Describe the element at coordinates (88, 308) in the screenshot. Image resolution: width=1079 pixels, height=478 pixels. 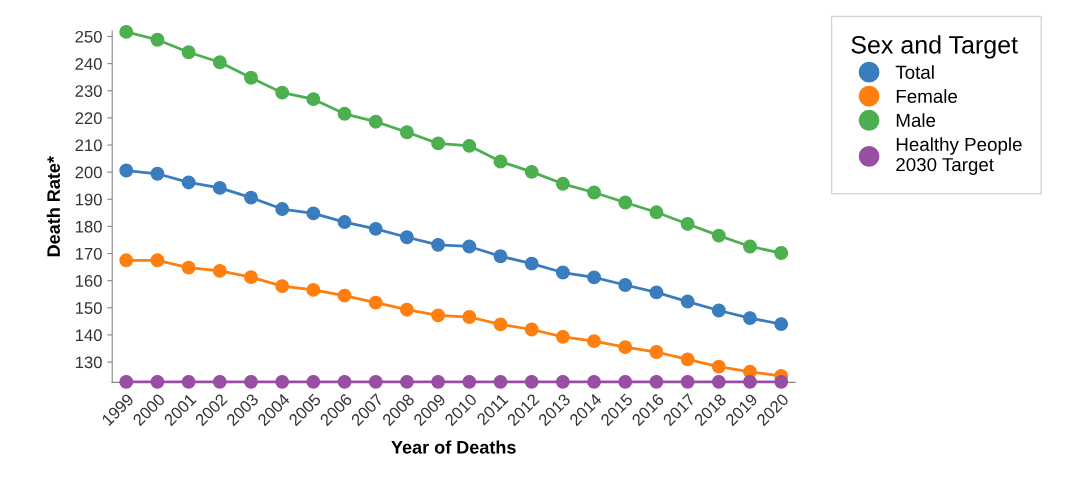
I see `y-tick-label: 150` at that location.